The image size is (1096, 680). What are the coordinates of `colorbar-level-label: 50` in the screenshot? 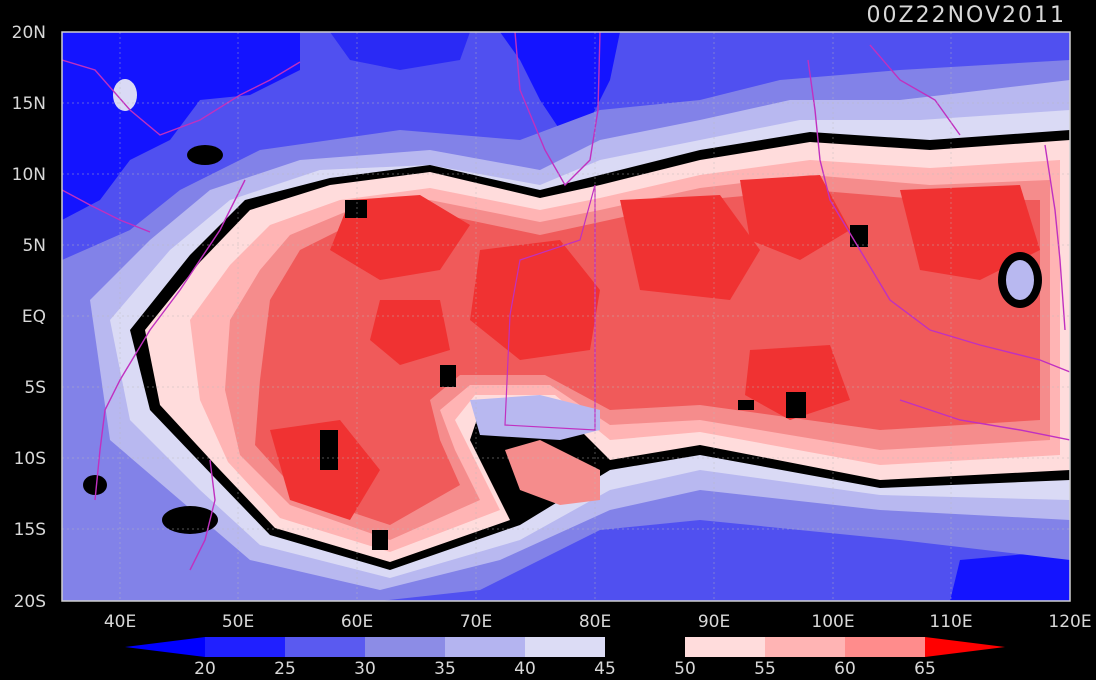 It's located at (685, 669).